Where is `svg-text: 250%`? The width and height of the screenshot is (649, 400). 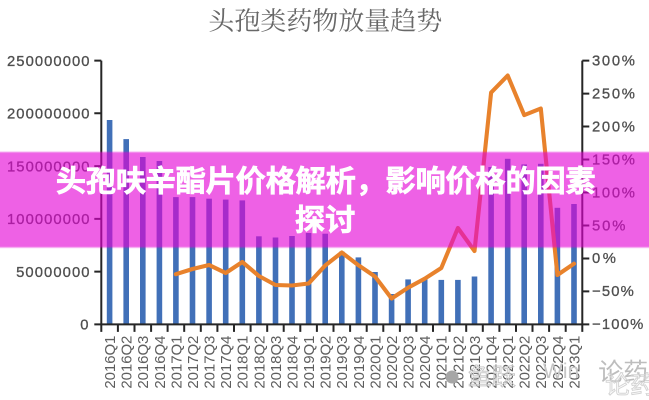
svg-text: 250% is located at coordinates (613, 94).